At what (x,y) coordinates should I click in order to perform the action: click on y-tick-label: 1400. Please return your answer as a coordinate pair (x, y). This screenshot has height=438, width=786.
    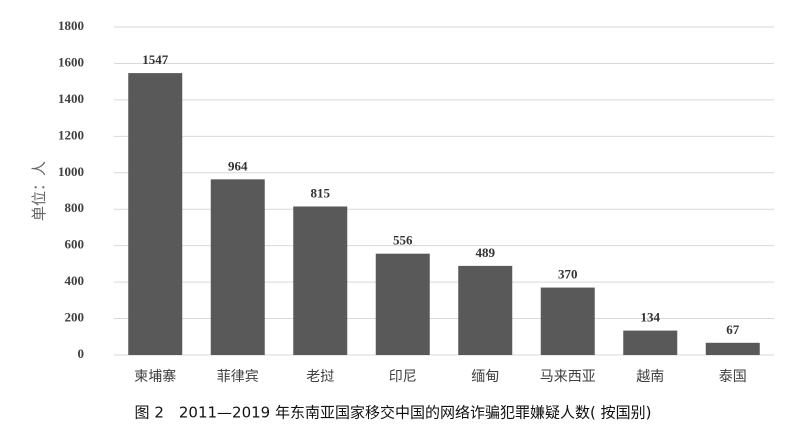
    Looking at the image, I should click on (71, 98).